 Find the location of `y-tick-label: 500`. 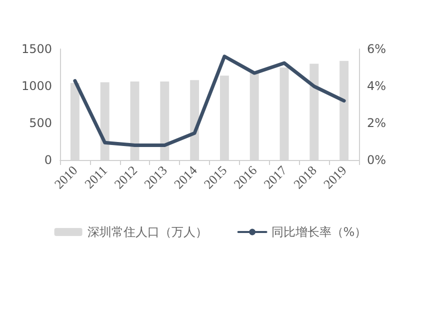

y-tick-label: 500 is located at coordinates (40, 123).